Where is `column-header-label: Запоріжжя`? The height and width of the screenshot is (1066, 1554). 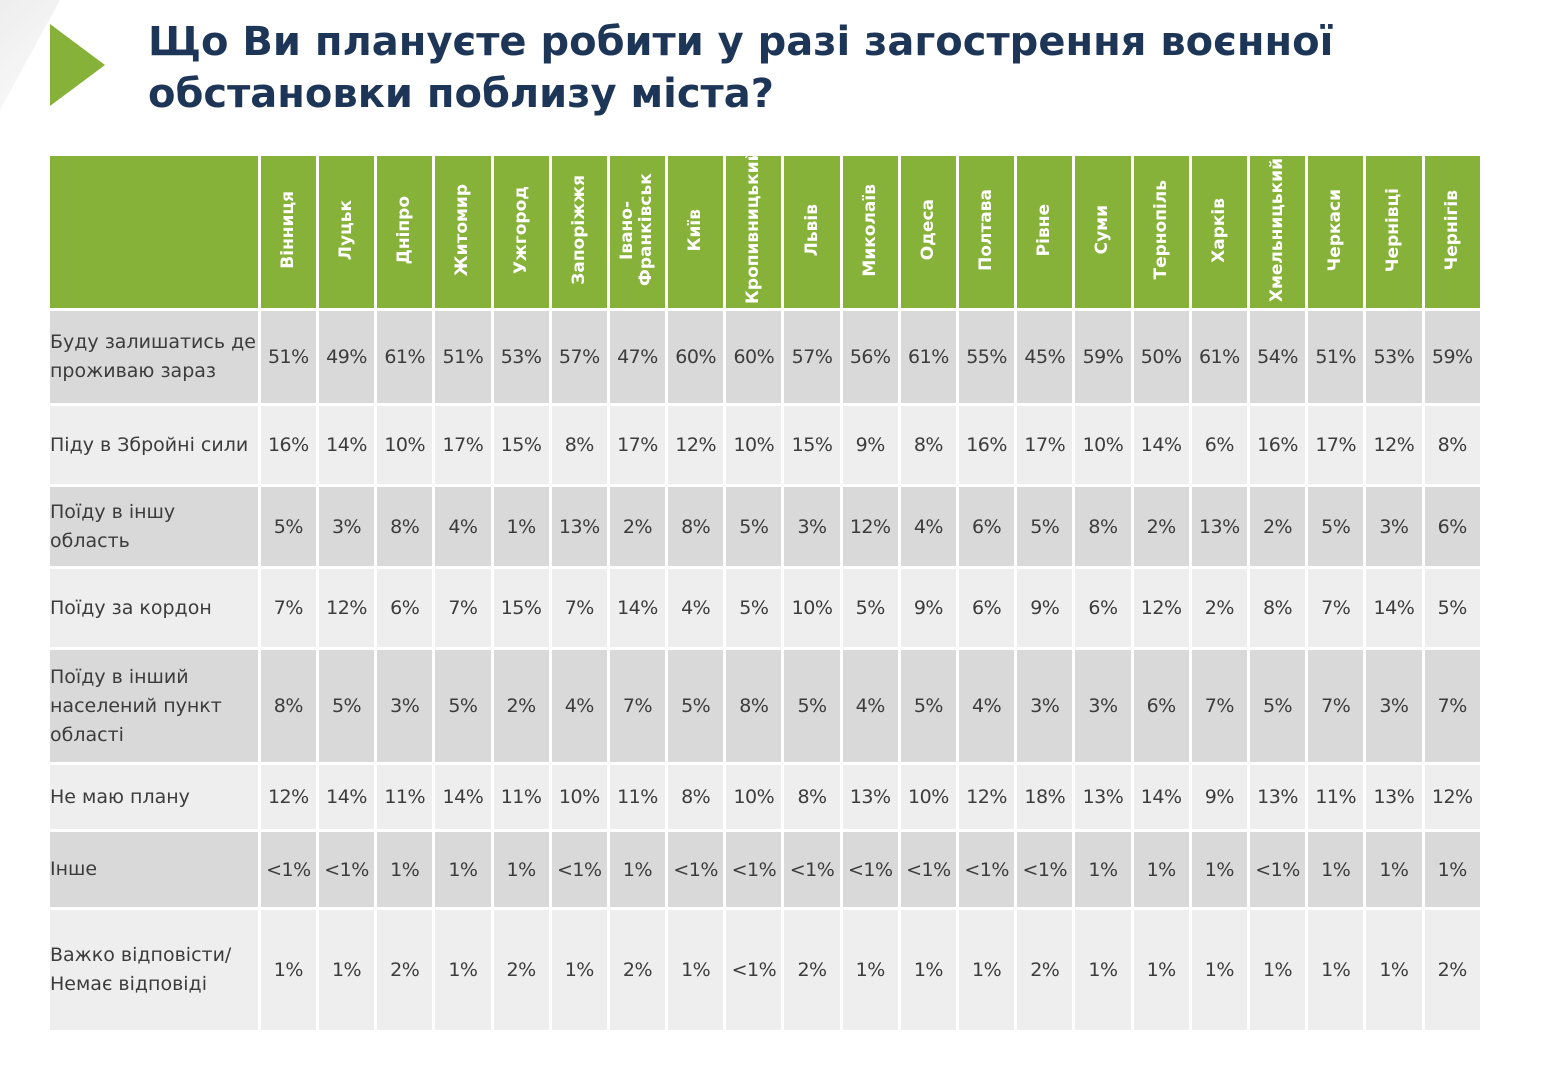 column-header-label: Запоріжжя is located at coordinates (578, 230).